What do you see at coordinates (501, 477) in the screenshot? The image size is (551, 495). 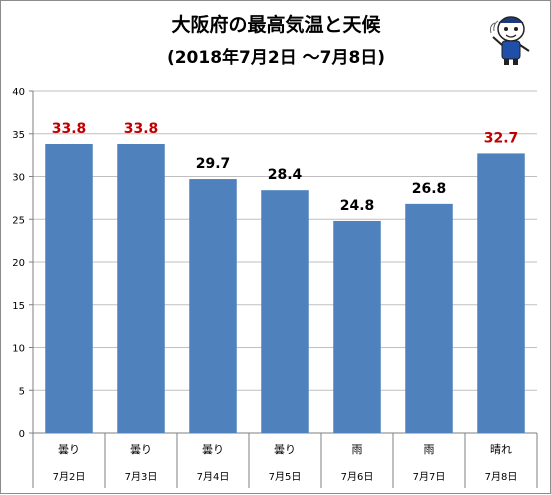 I see `x-tick-label: 7月8日` at bounding box center [501, 477].